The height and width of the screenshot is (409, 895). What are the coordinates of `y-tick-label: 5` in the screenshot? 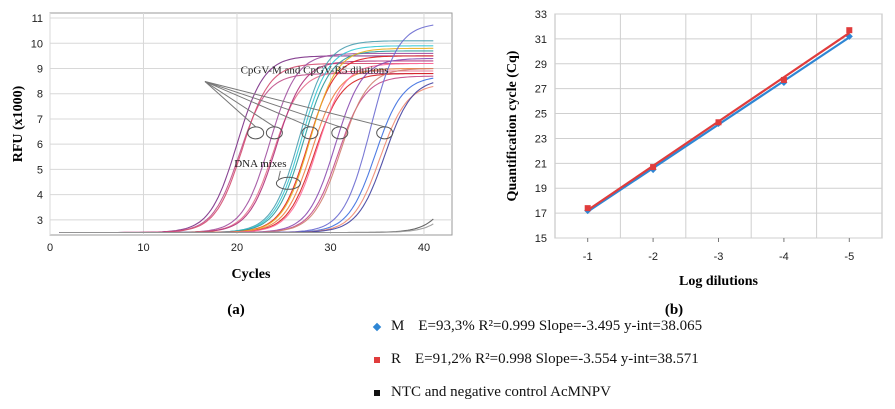 It's located at (40, 170).